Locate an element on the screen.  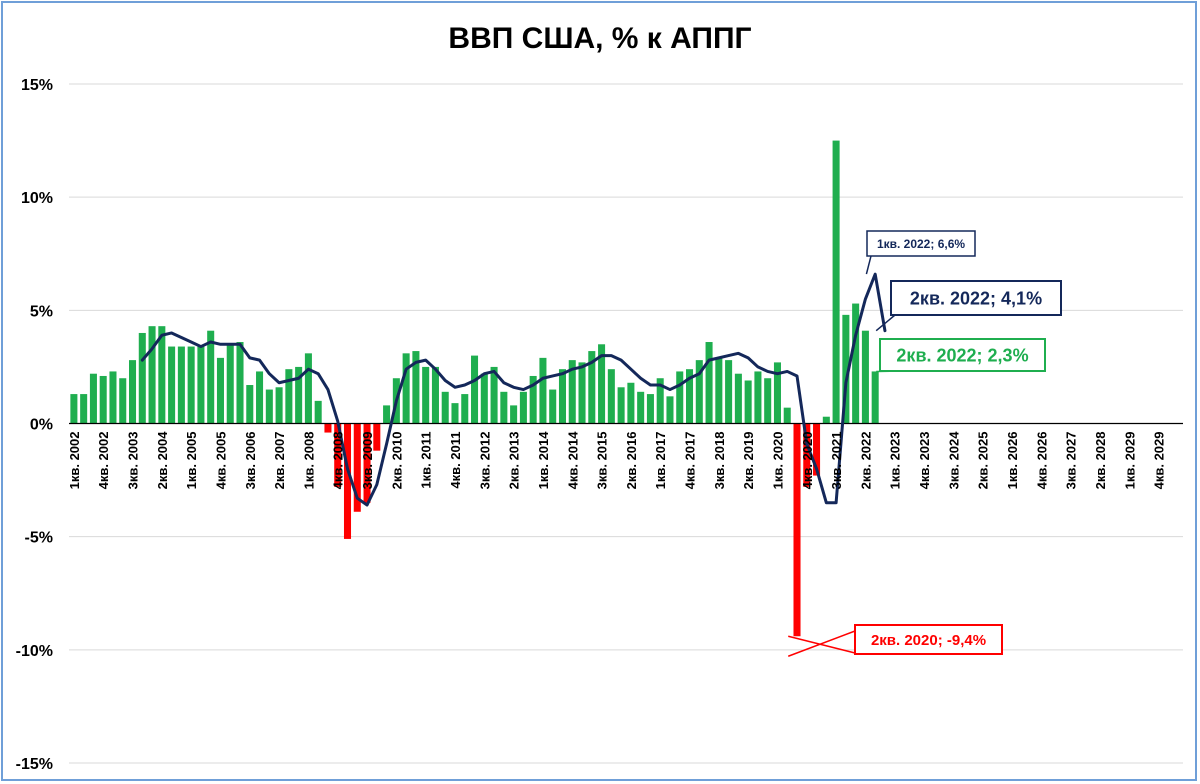
callout-label: 2кв. 2022; 2,3% is located at coordinates (962, 355).